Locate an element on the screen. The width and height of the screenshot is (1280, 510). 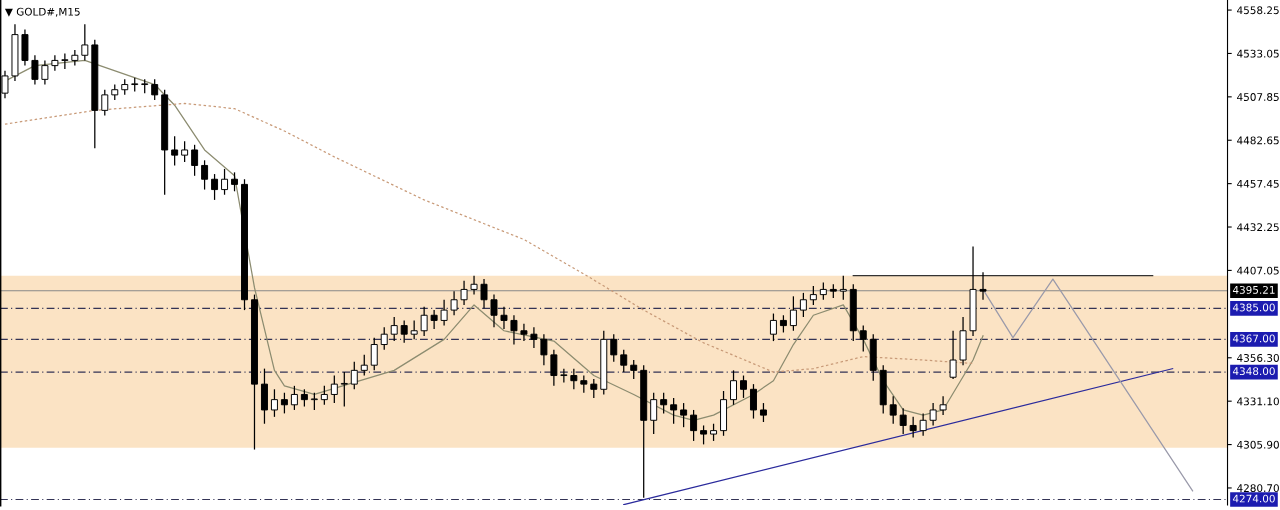
y-tick-label: 4507.85 is located at coordinates (1258, 97).